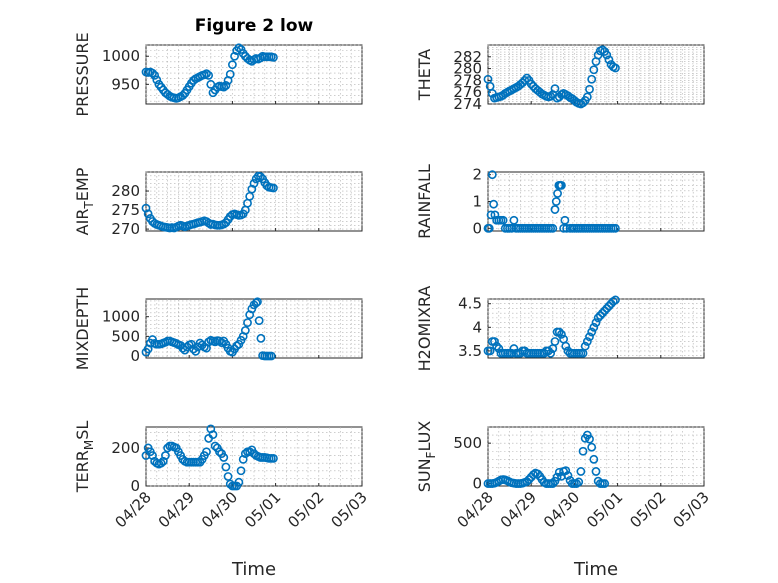 This screenshot has height=583, width=778. I want to click on x-axis-label: Time, so click(595, 569).